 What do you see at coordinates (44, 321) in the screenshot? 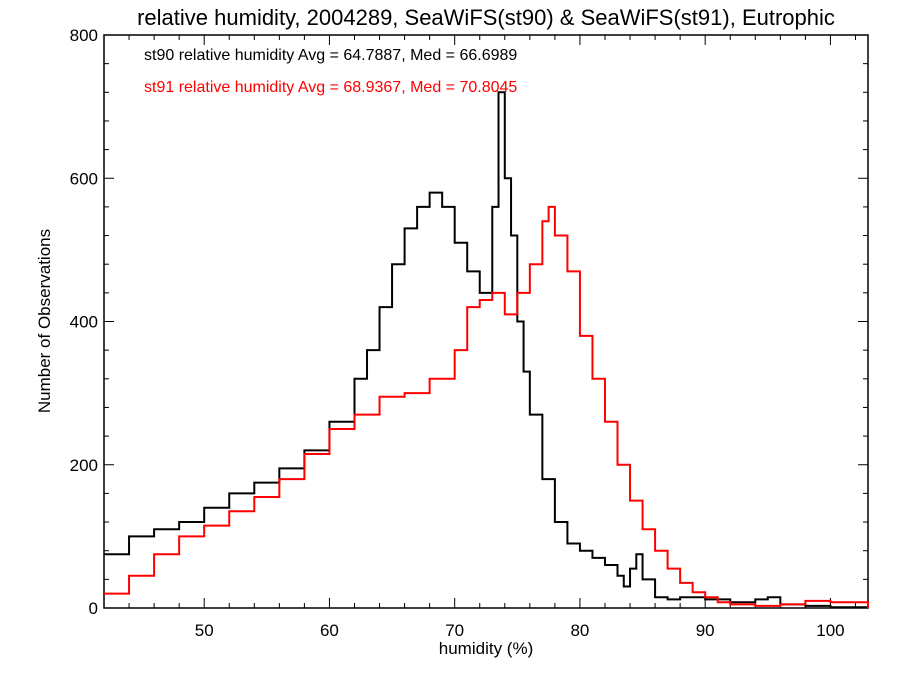
I see `y-axis-label: Number of Observations` at bounding box center [44, 321].